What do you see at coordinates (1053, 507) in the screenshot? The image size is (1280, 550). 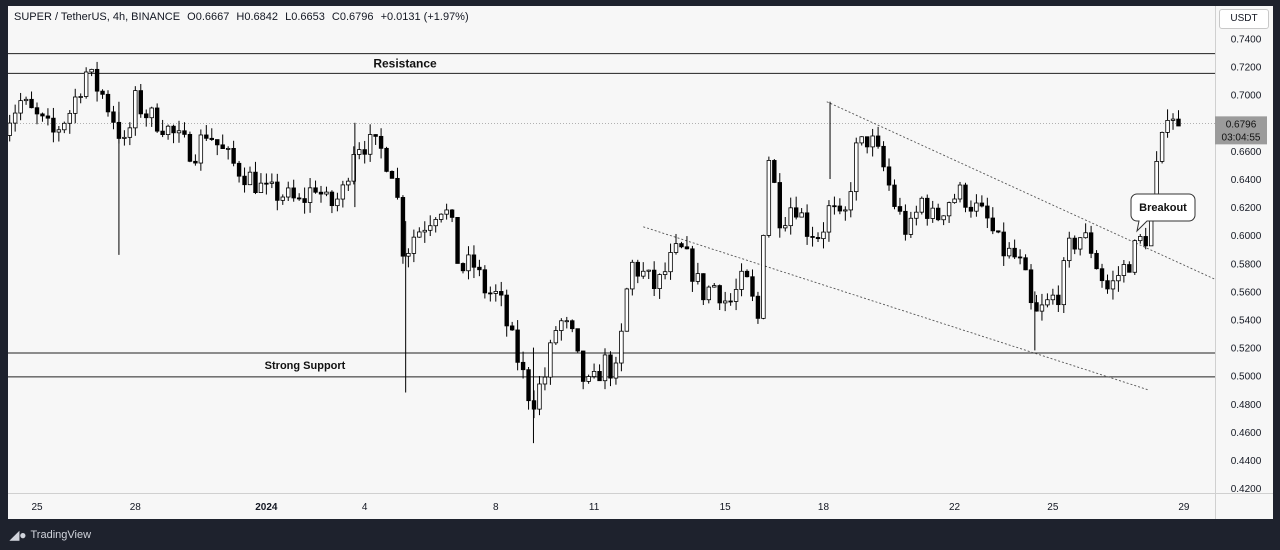 I see `time-tick-label: 25` at bounding box center [1053, 507].